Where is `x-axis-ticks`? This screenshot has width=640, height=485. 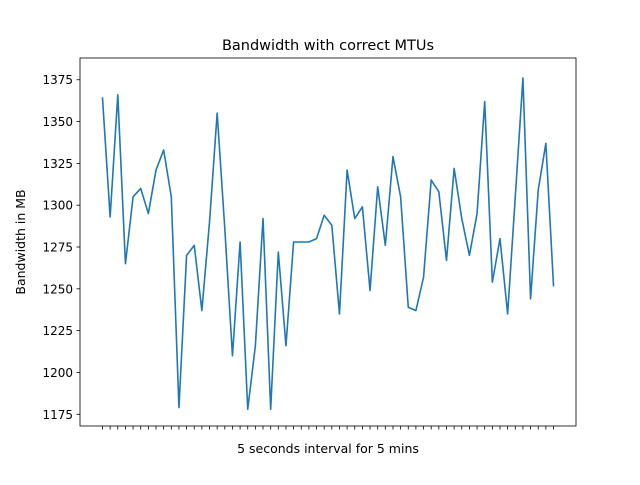 x-axis-ticks is located at coordinates (328, 428).